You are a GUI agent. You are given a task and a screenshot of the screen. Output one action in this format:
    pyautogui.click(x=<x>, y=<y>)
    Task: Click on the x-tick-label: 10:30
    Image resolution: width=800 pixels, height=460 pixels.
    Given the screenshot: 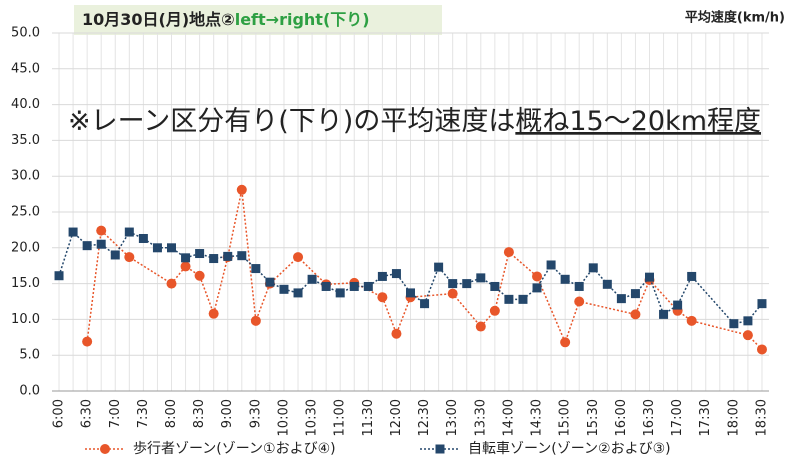 What is the action you would take?
    pyautogui.click(x=312, y=417)
    